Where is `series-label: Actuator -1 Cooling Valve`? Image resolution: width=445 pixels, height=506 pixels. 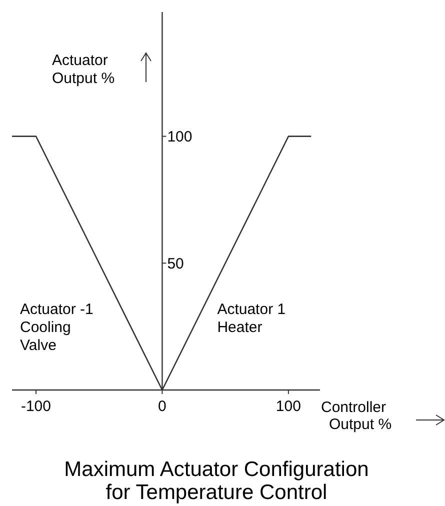 series-label: Actuator -1 Cooling Valve is located at coordinates (57, 327).